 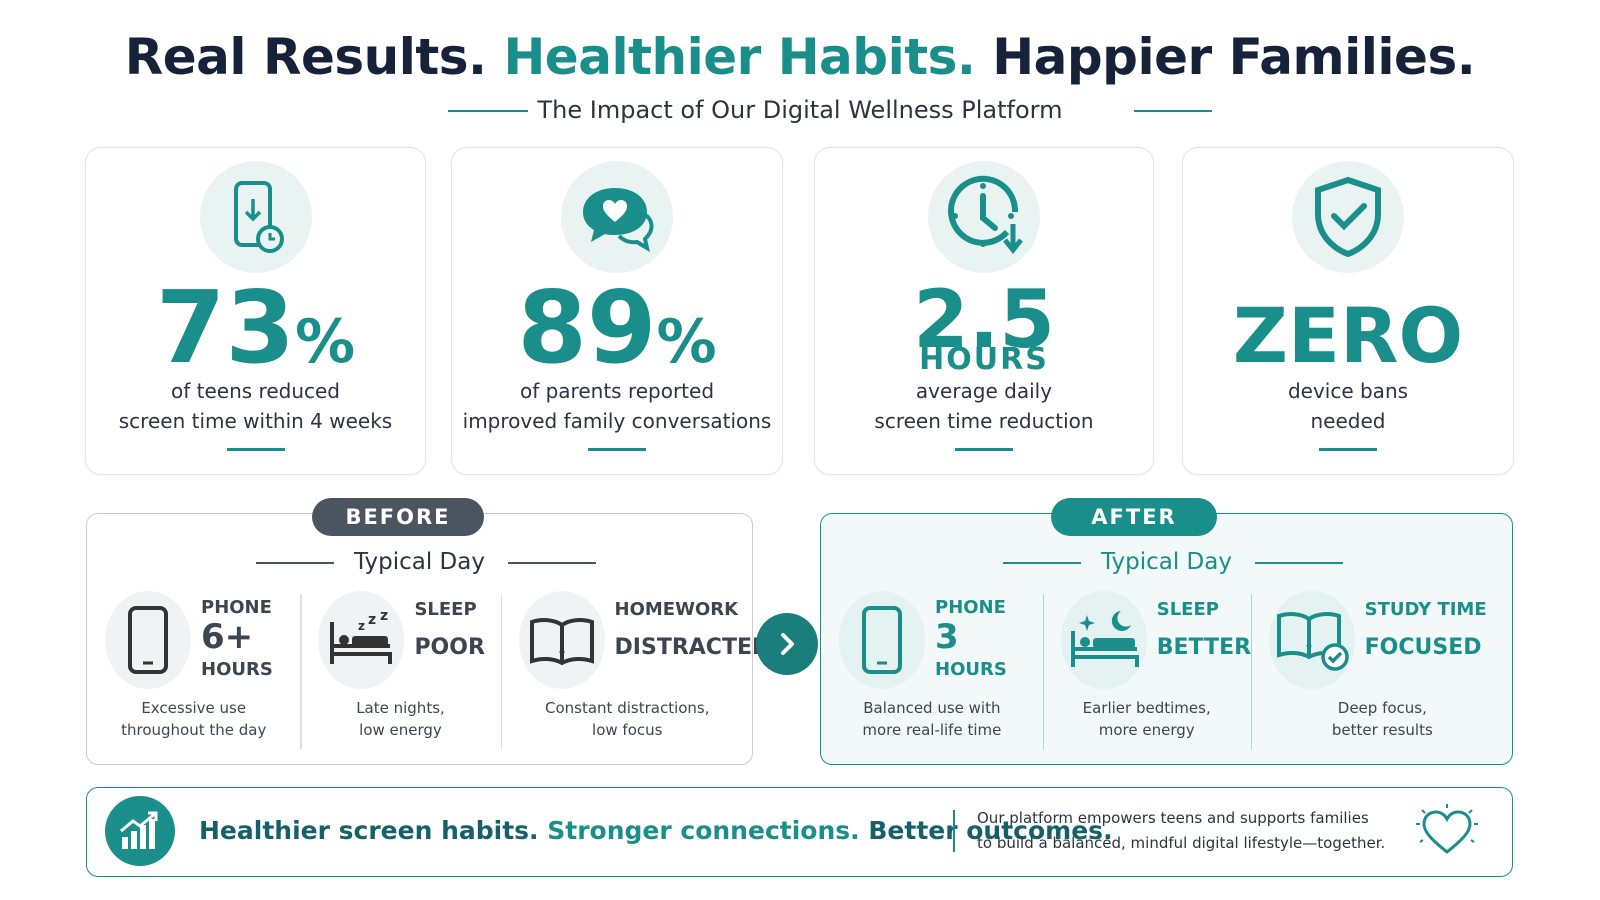 I want to click on headline-part: Stronger connections., so click(x=703, y=830).